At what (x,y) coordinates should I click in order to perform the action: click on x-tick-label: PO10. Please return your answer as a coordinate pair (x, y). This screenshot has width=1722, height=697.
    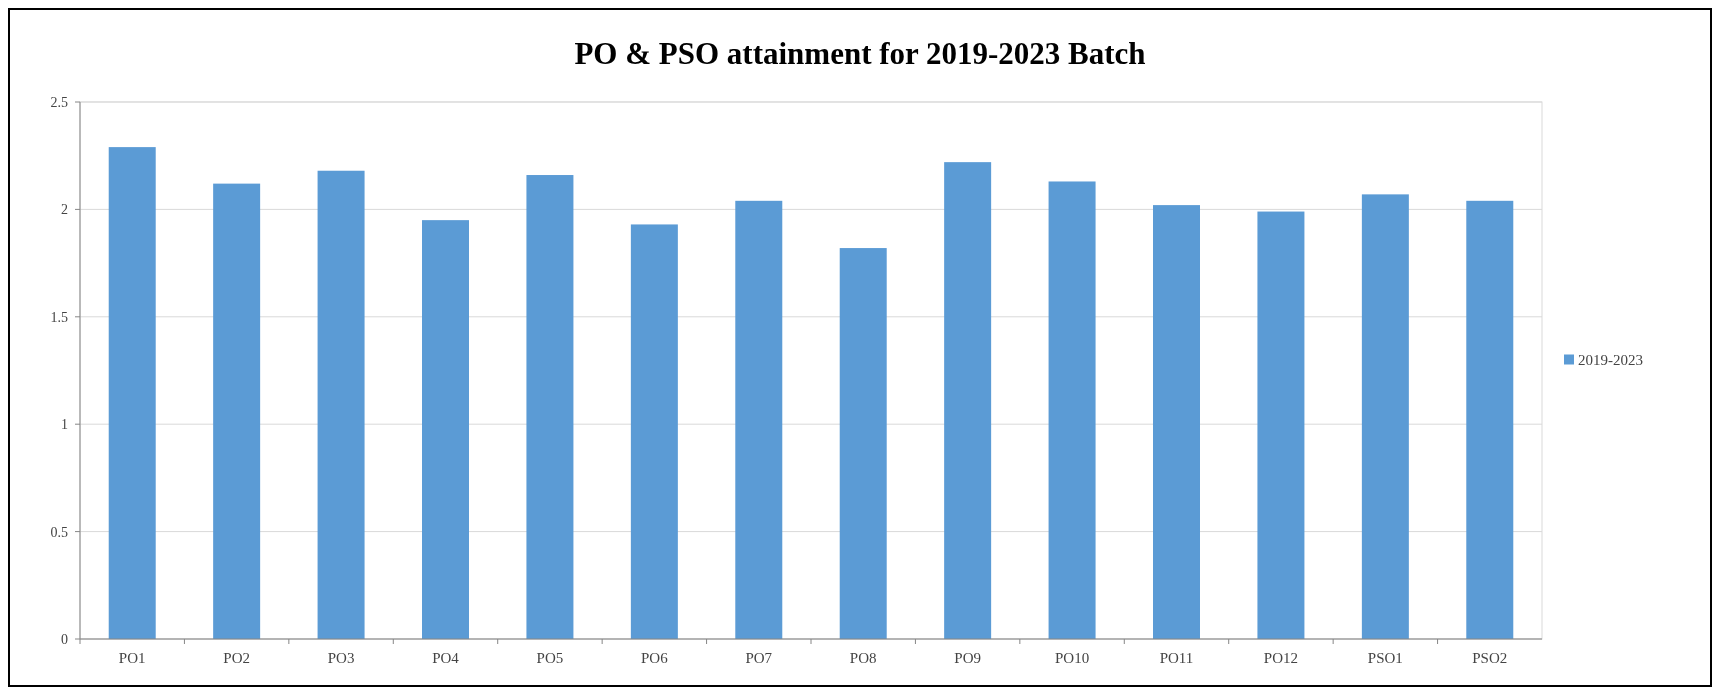
    Looking at the image, I should click on (1072, 658).